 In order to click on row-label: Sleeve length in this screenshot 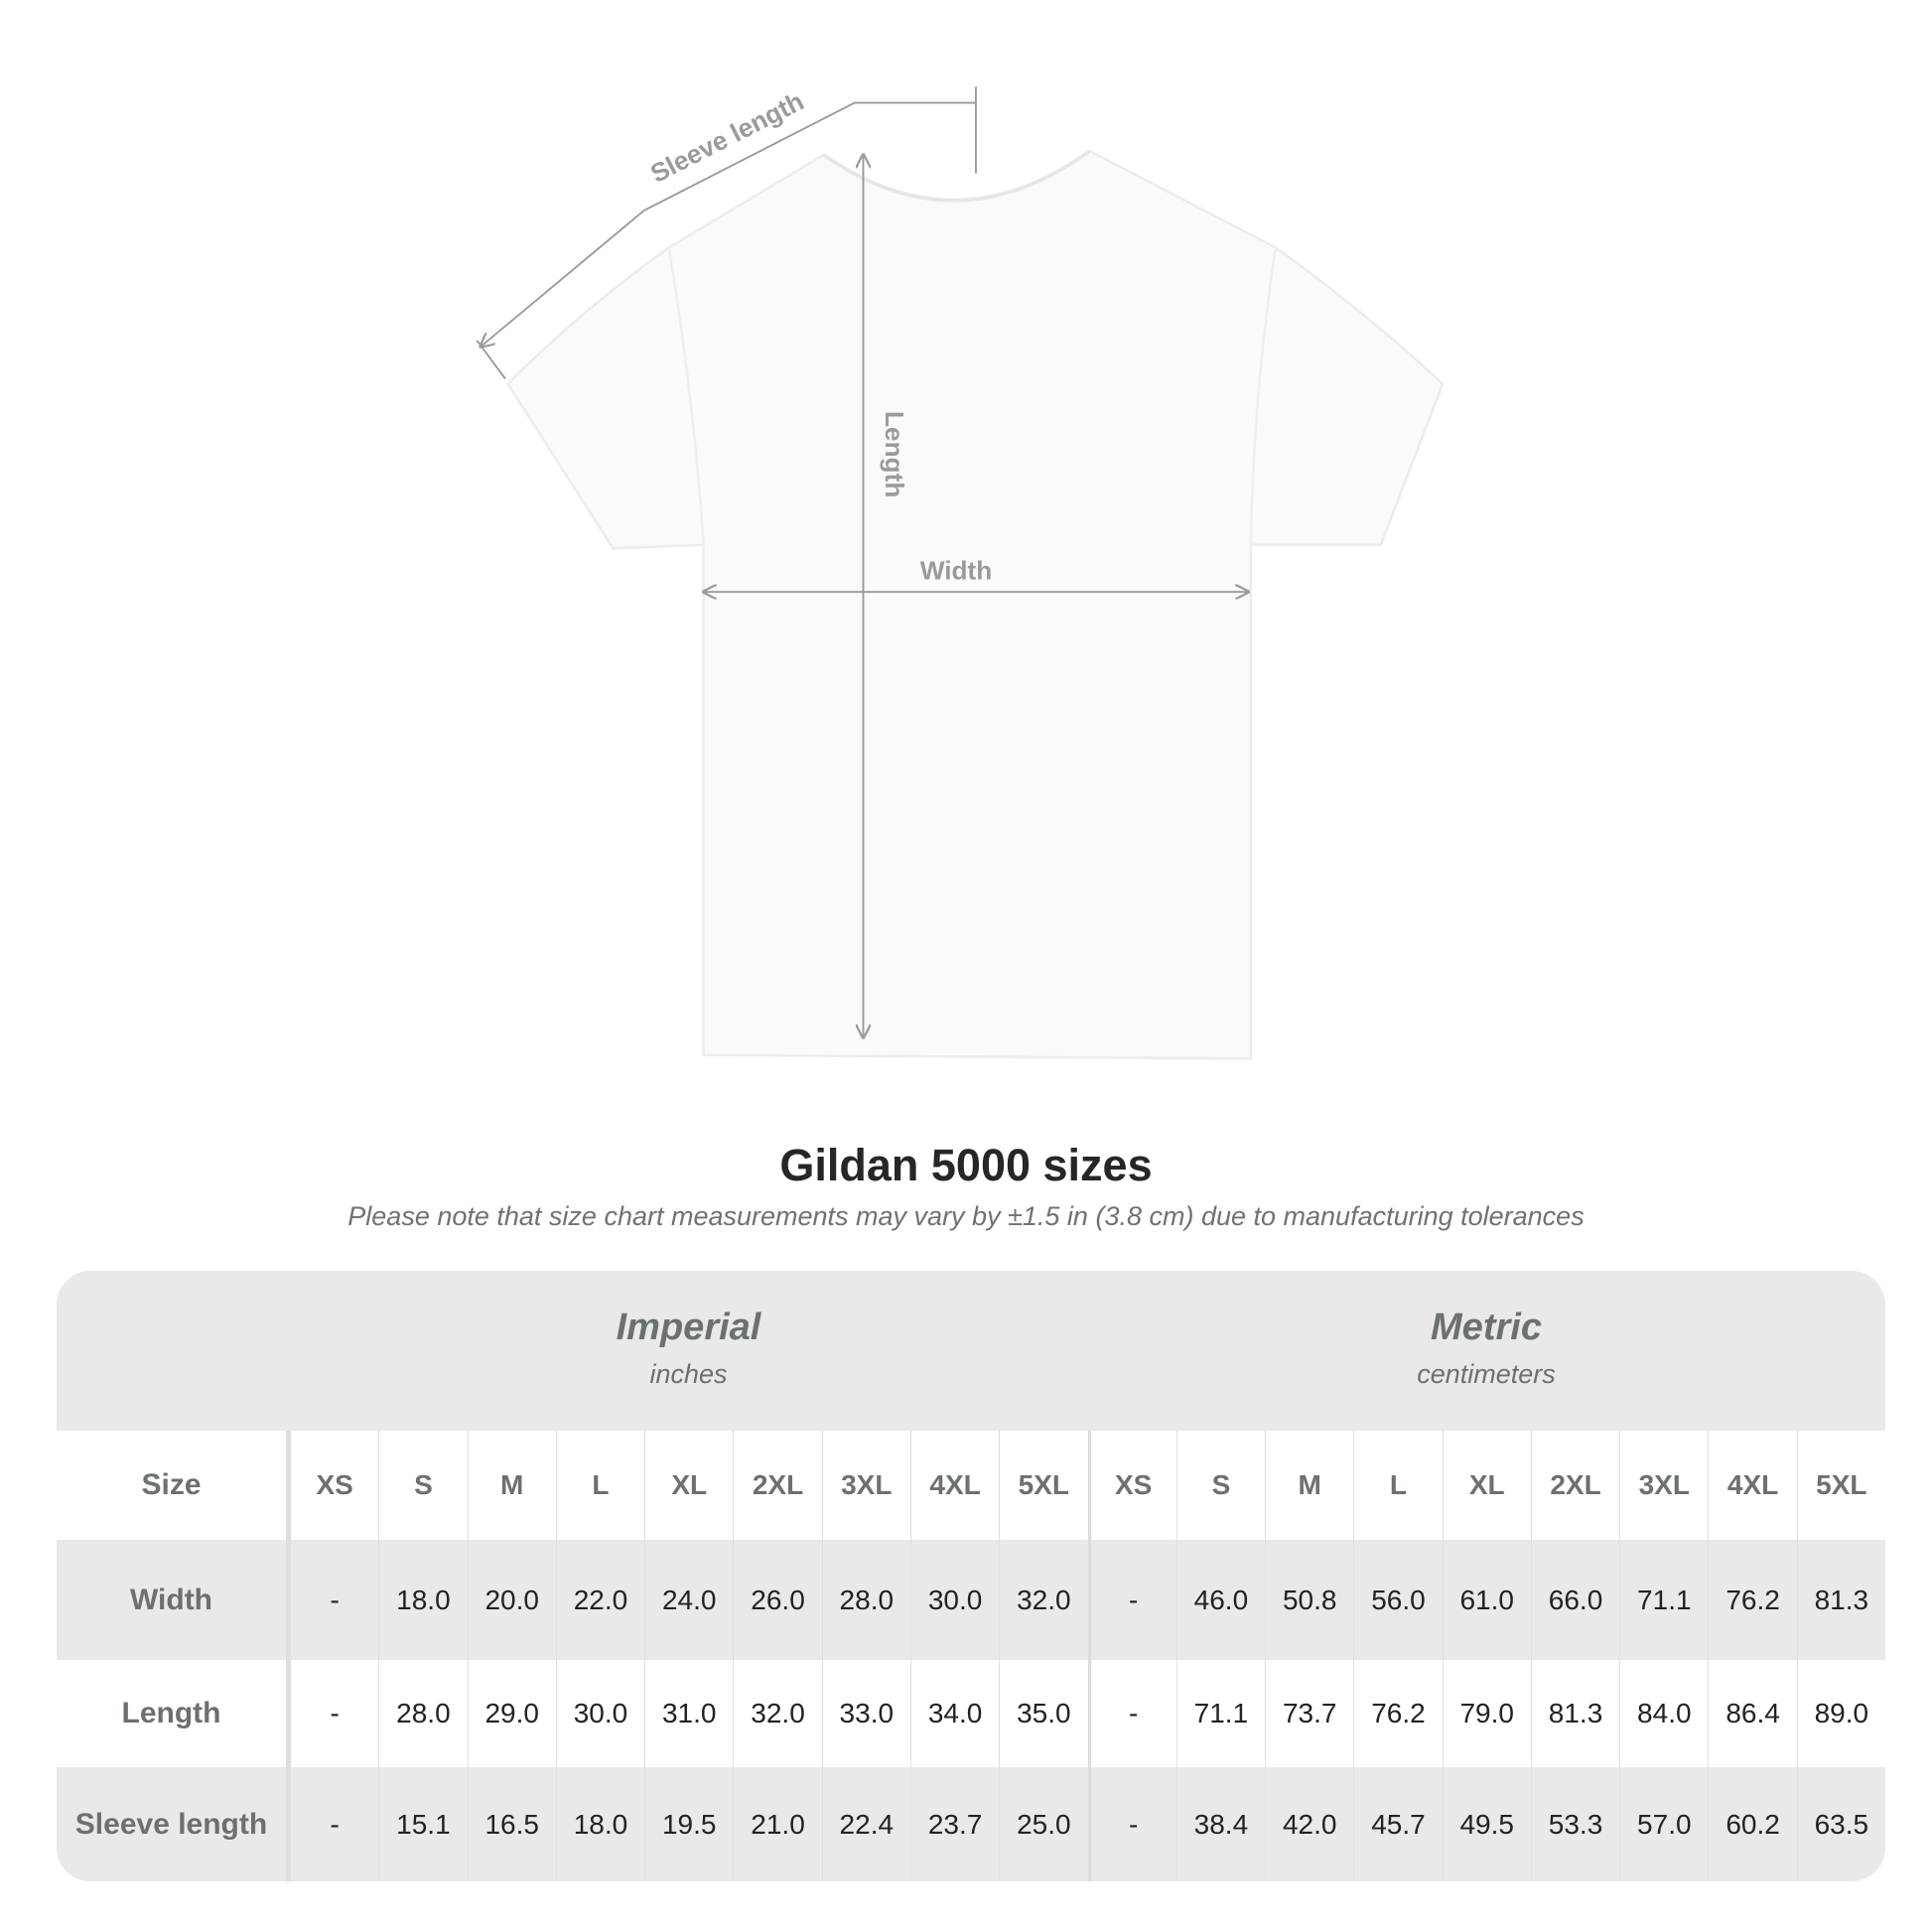, I will do `click(173, 1824)`.